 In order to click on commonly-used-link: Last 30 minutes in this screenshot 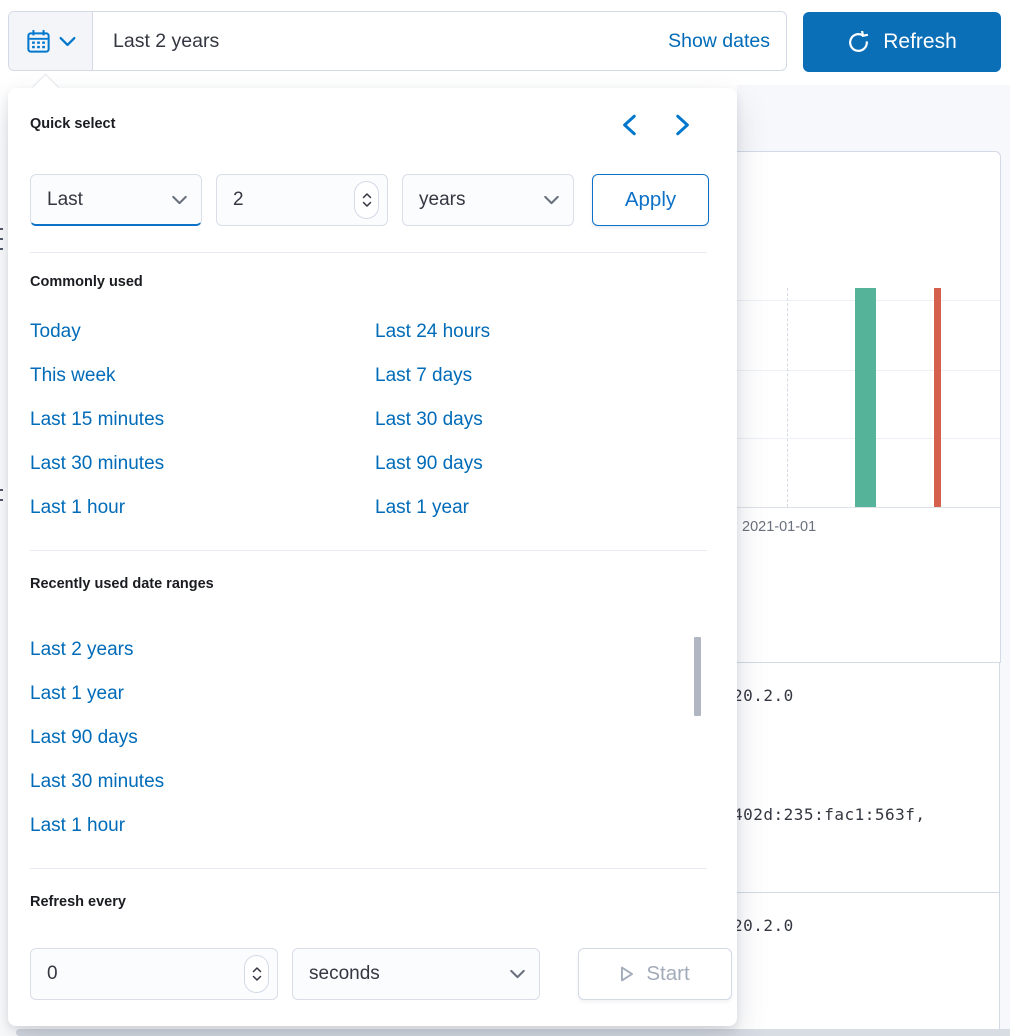, I will do `click(97, 463)`.